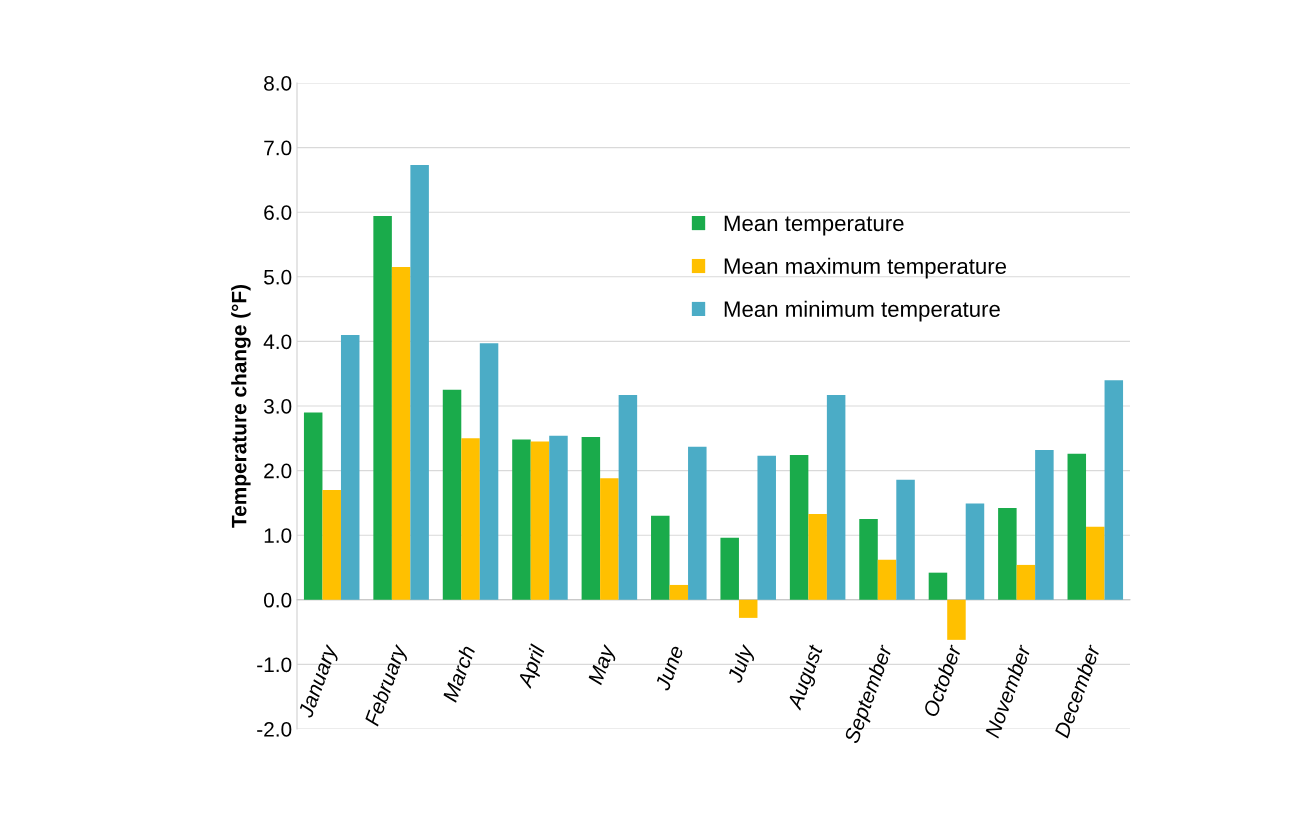  What do you see at coordinates (806, 678) in the screenshot?
I see `x-tick-label: August` at bounding box center [806, 678].